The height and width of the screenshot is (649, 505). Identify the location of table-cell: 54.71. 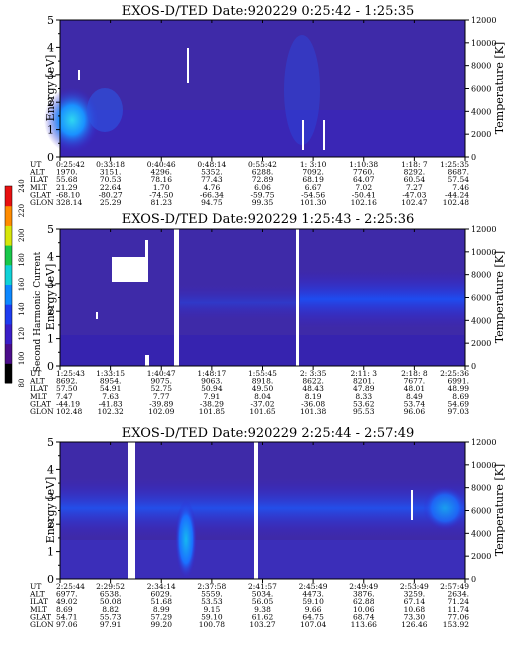
(66, 616).